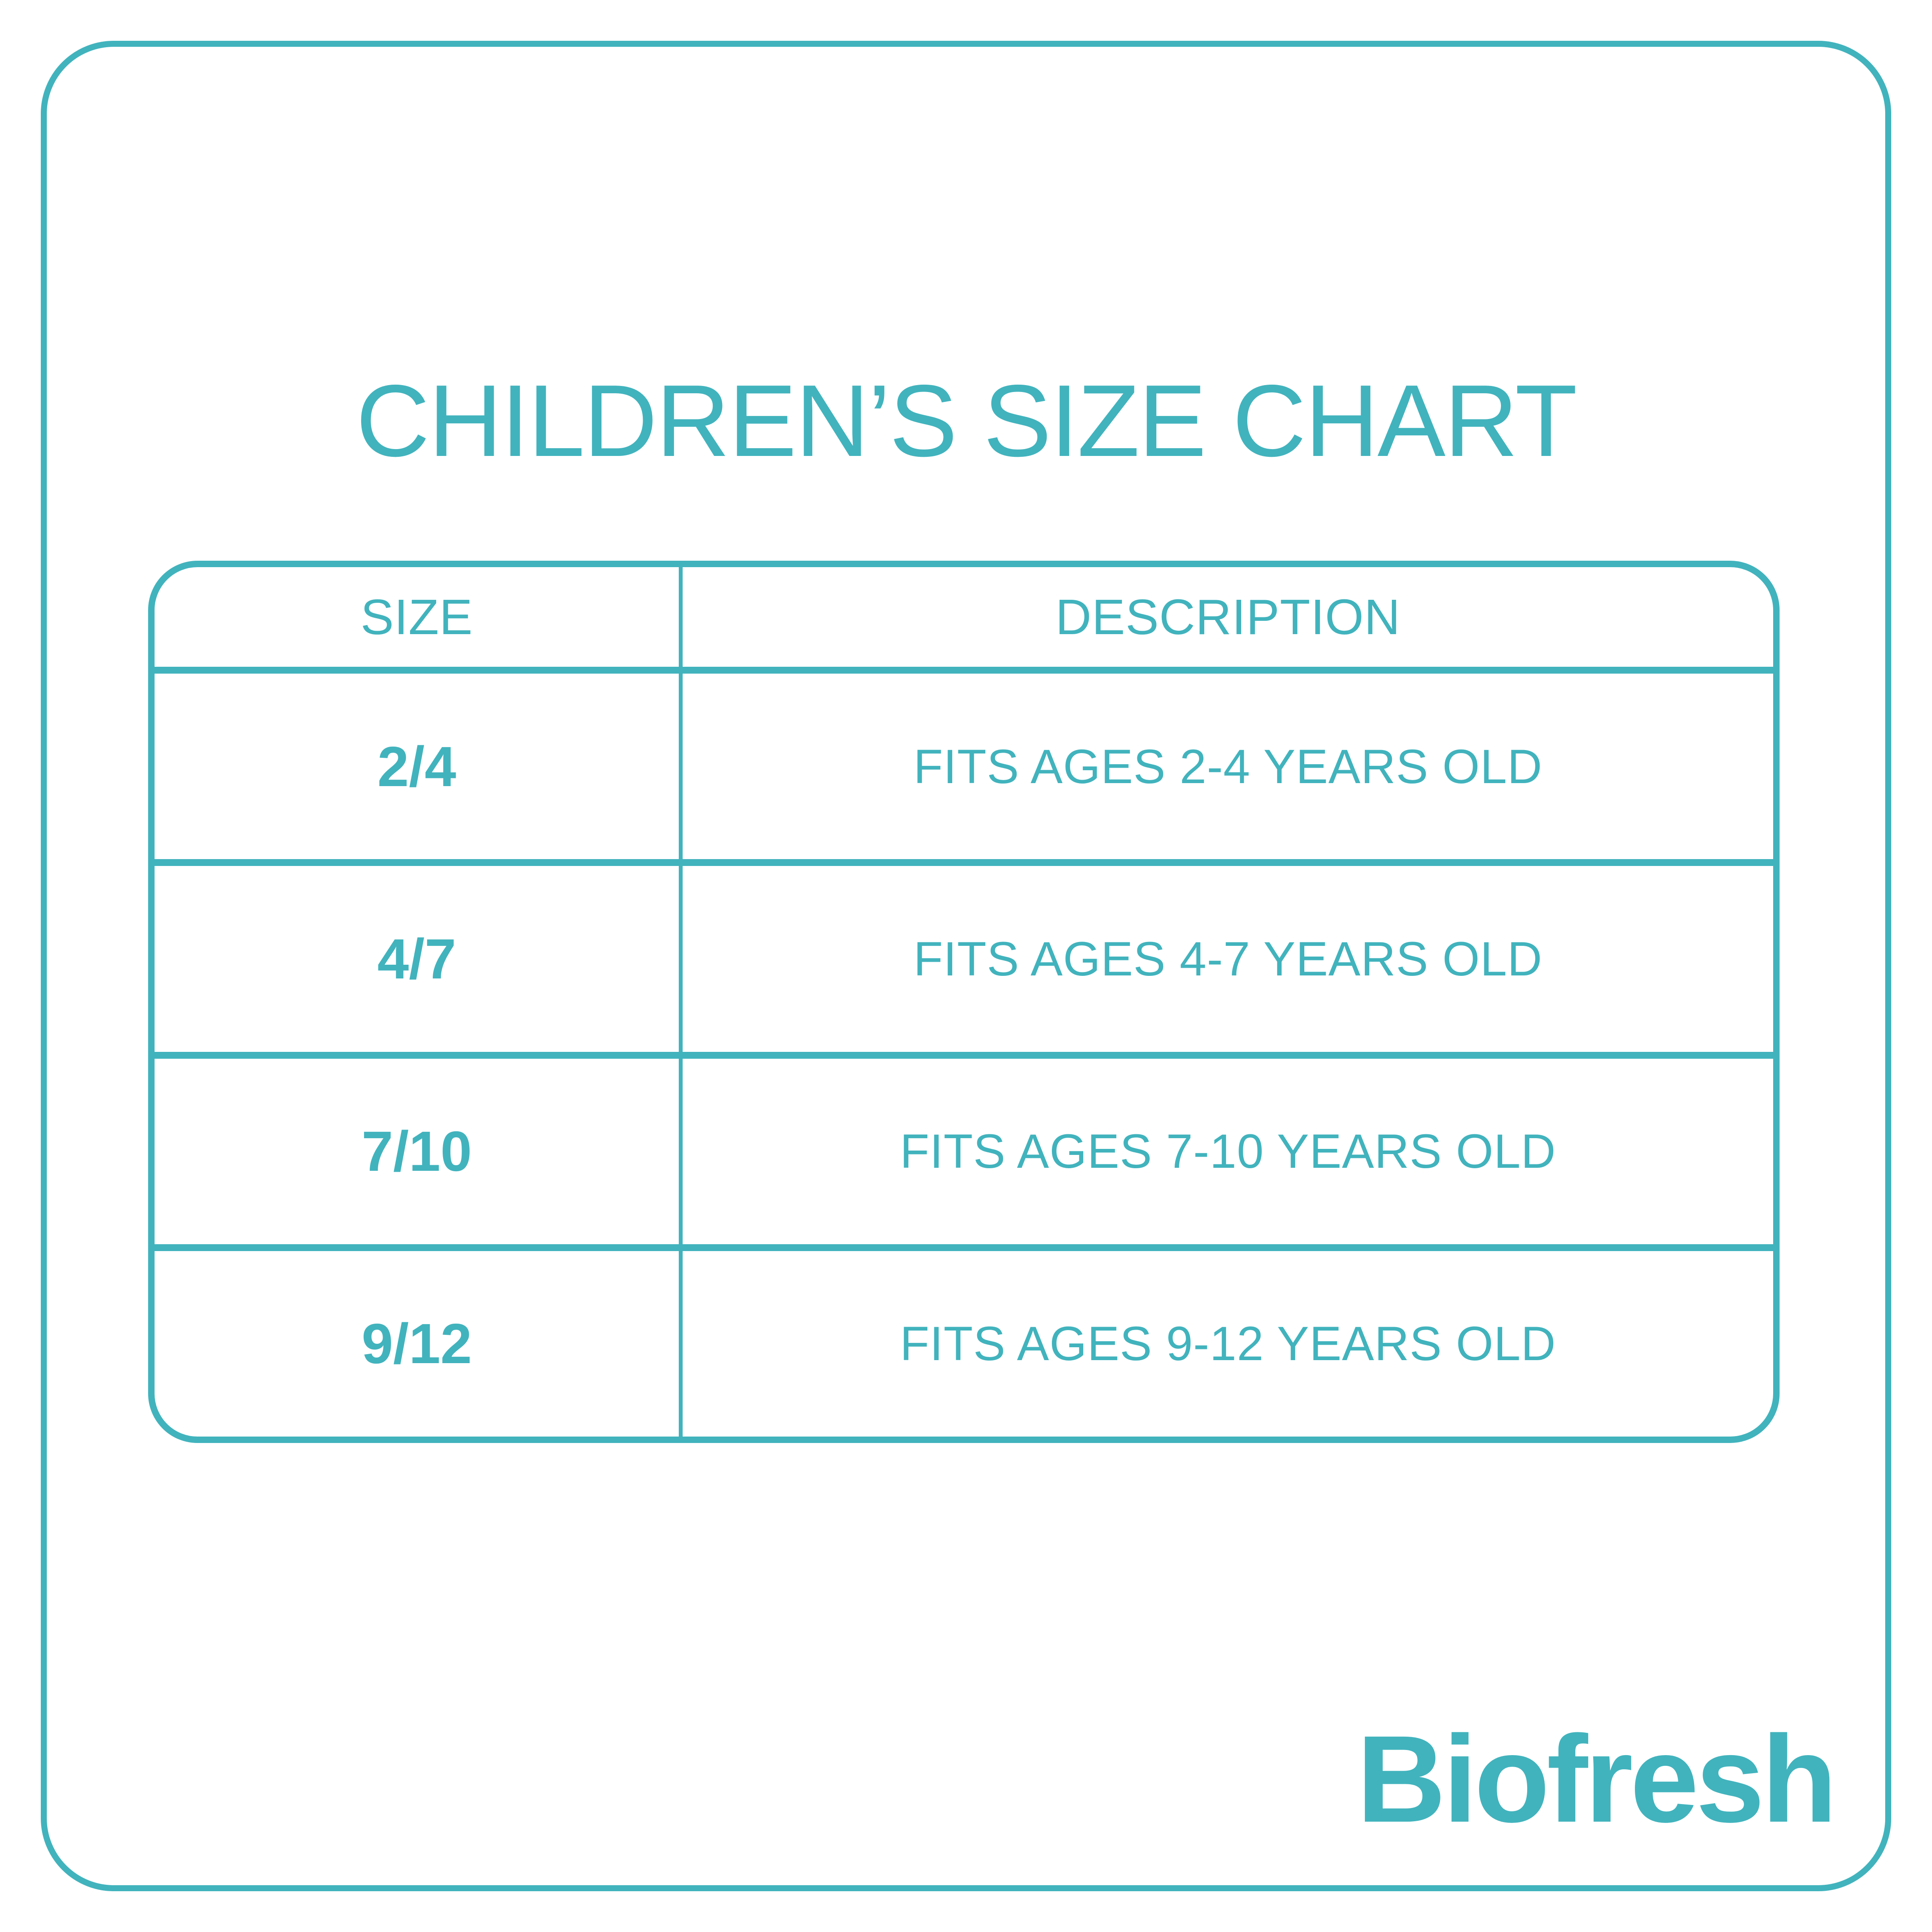  I want to click on table-header-row: SIZE DESCRIPTION, so click(964, 617).